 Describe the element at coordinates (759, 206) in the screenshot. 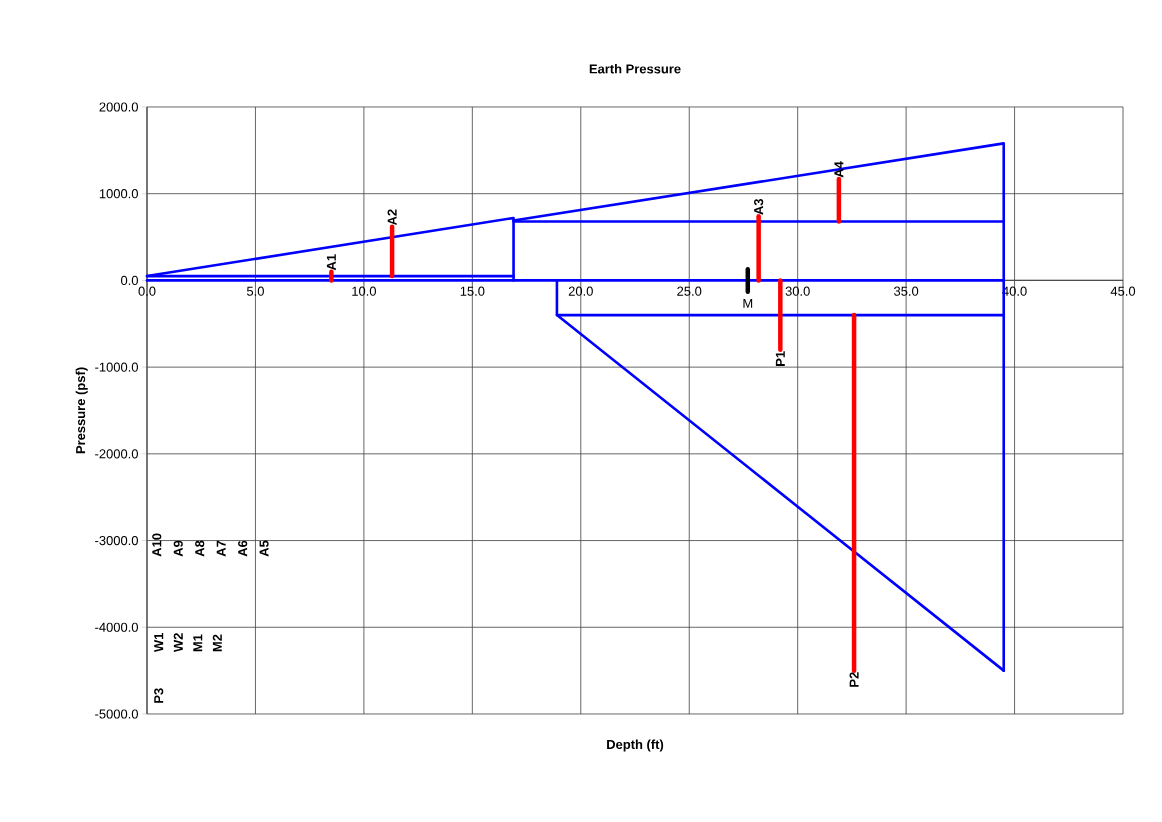

I see `text: A3` at that location.